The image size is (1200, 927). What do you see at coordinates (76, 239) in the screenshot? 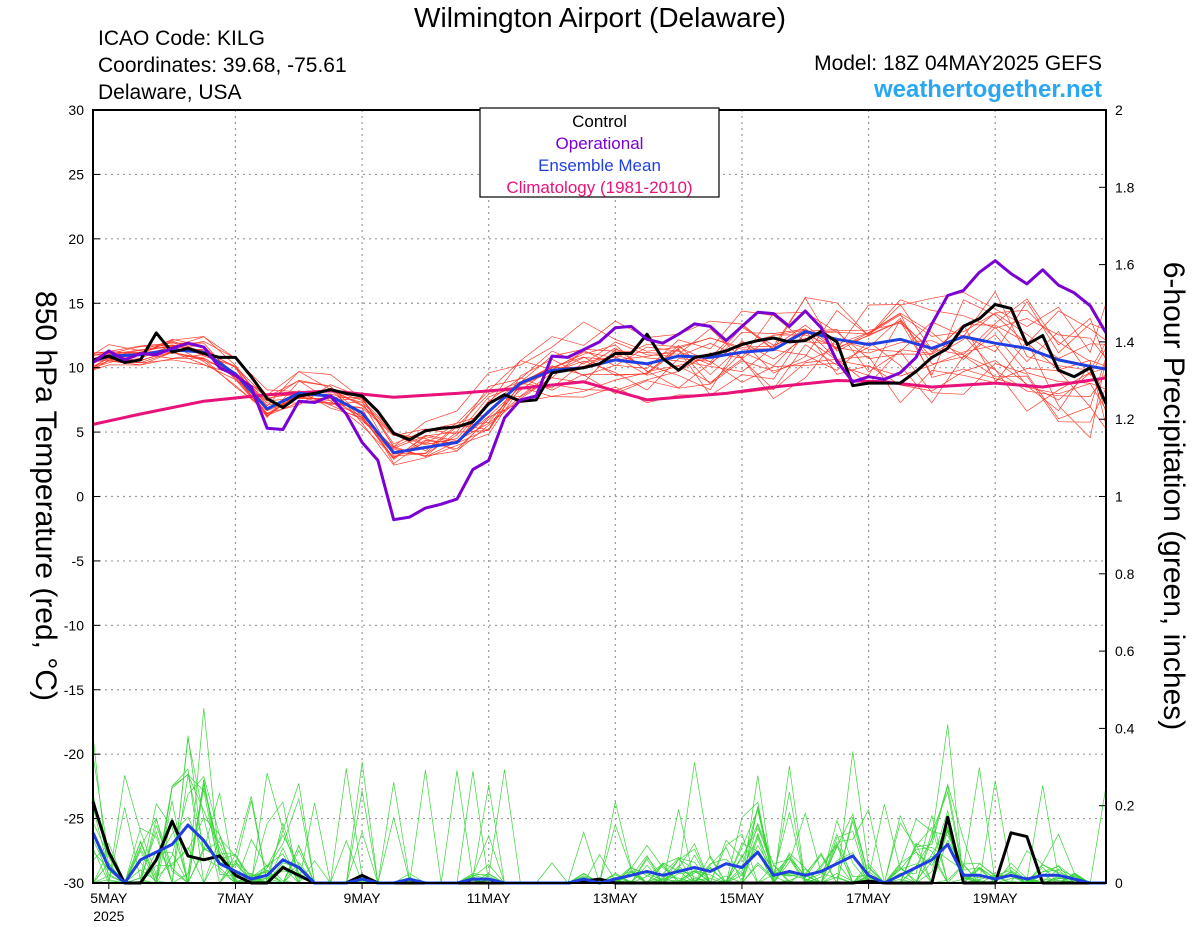
I see `y-tick-label: 20` at bounding box center [76, 239].